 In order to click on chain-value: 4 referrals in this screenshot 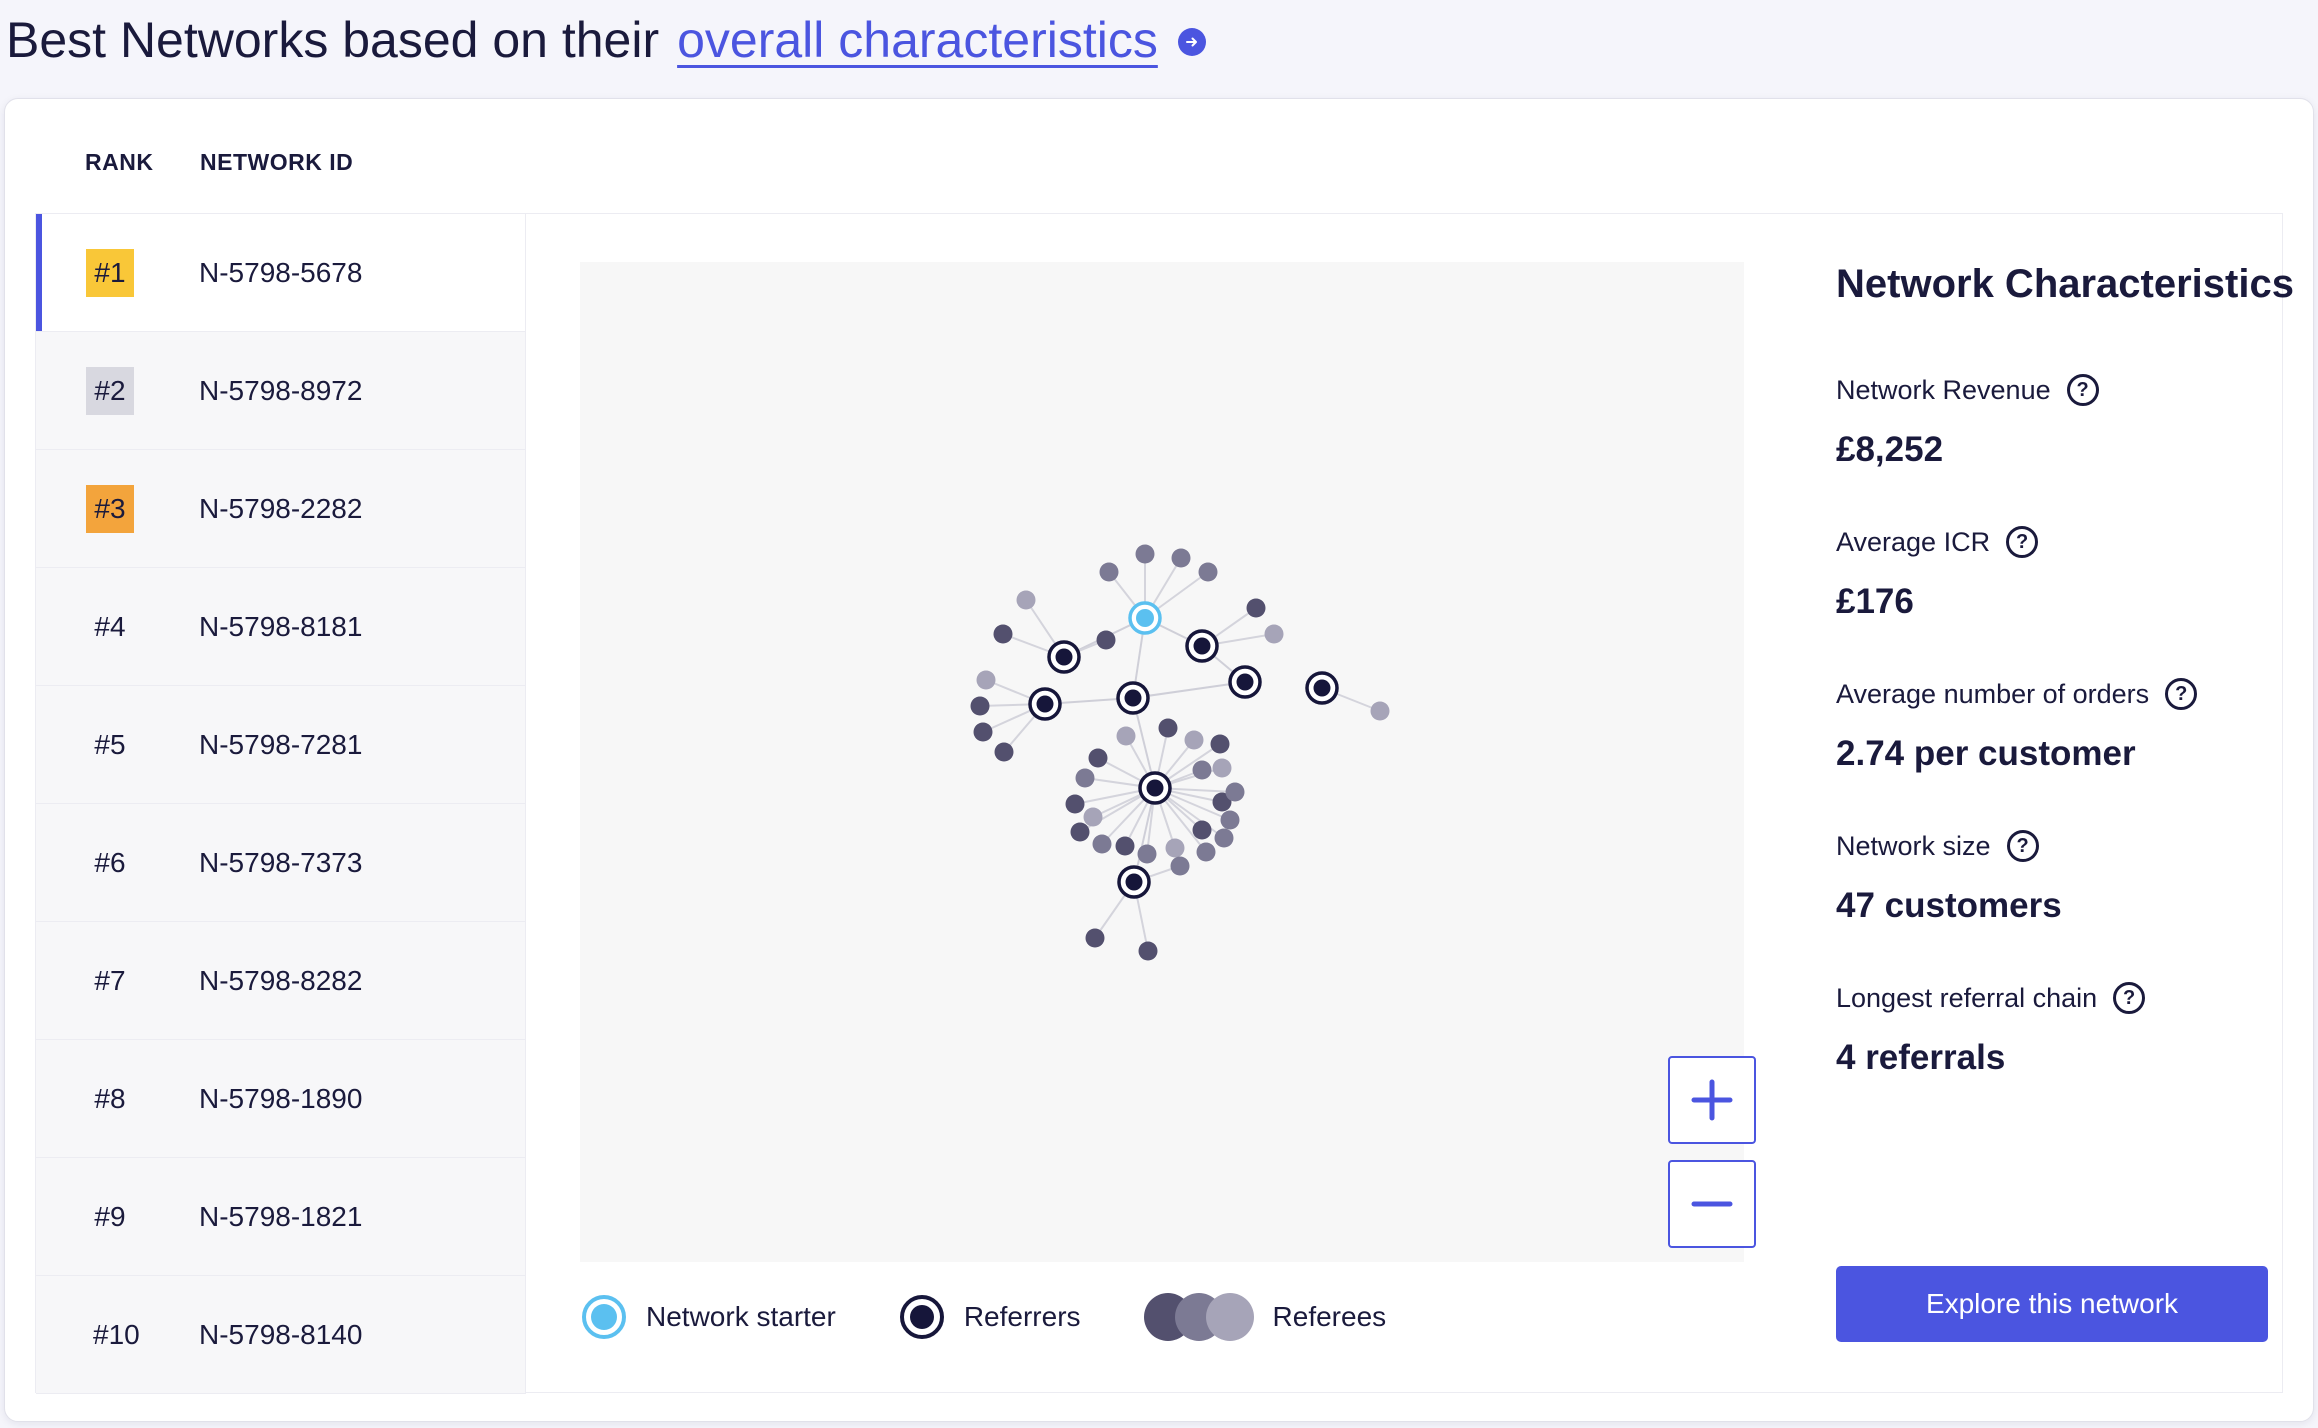, I will do `click(1921, 1057)`.